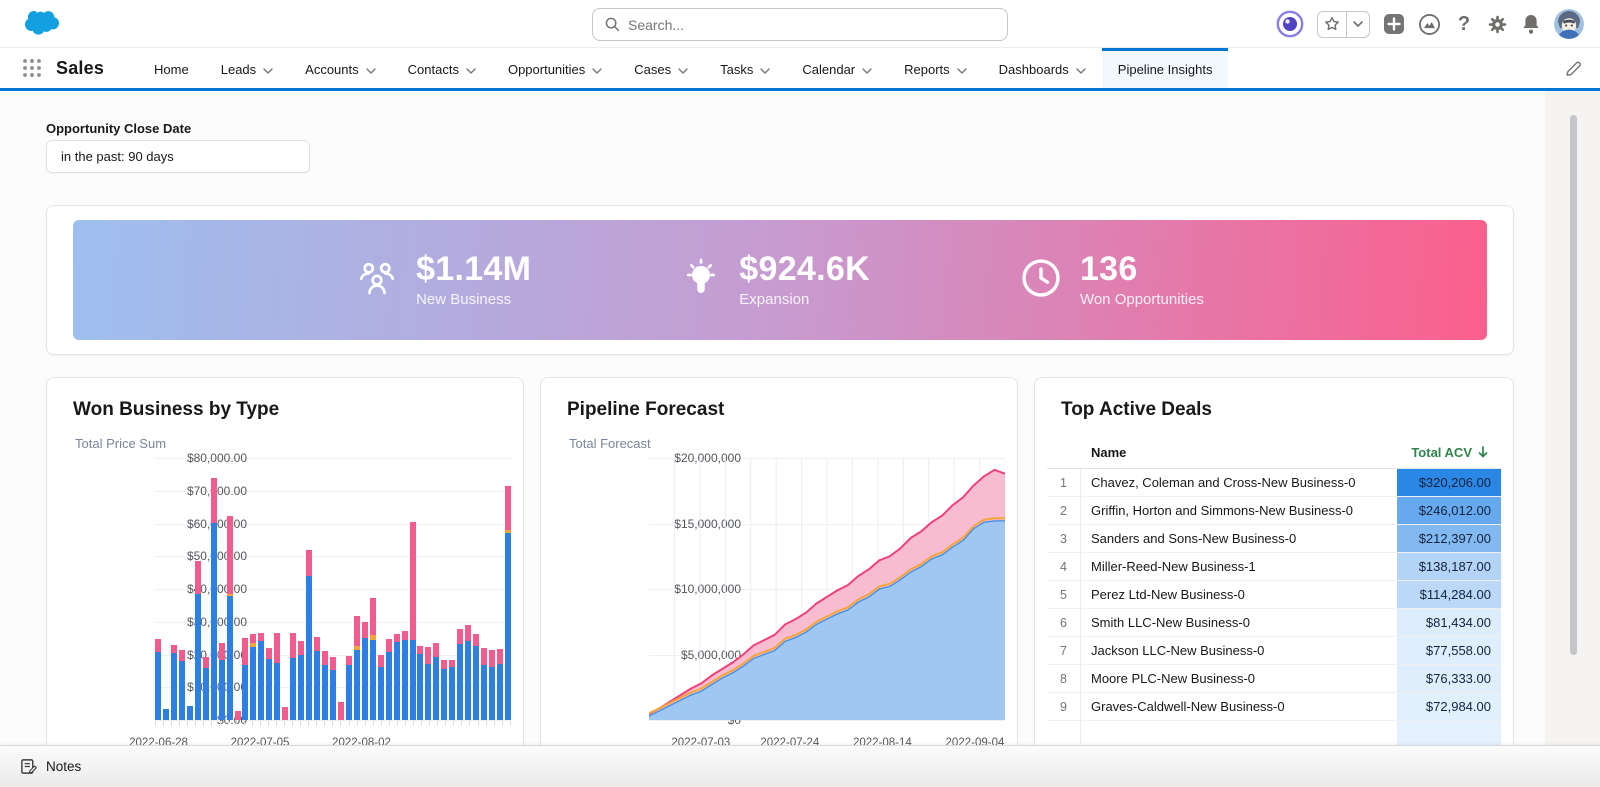  I want to click on table-row: 7 Jackson LLC-New Business-0 $77,558.00, so click(1274, 651).